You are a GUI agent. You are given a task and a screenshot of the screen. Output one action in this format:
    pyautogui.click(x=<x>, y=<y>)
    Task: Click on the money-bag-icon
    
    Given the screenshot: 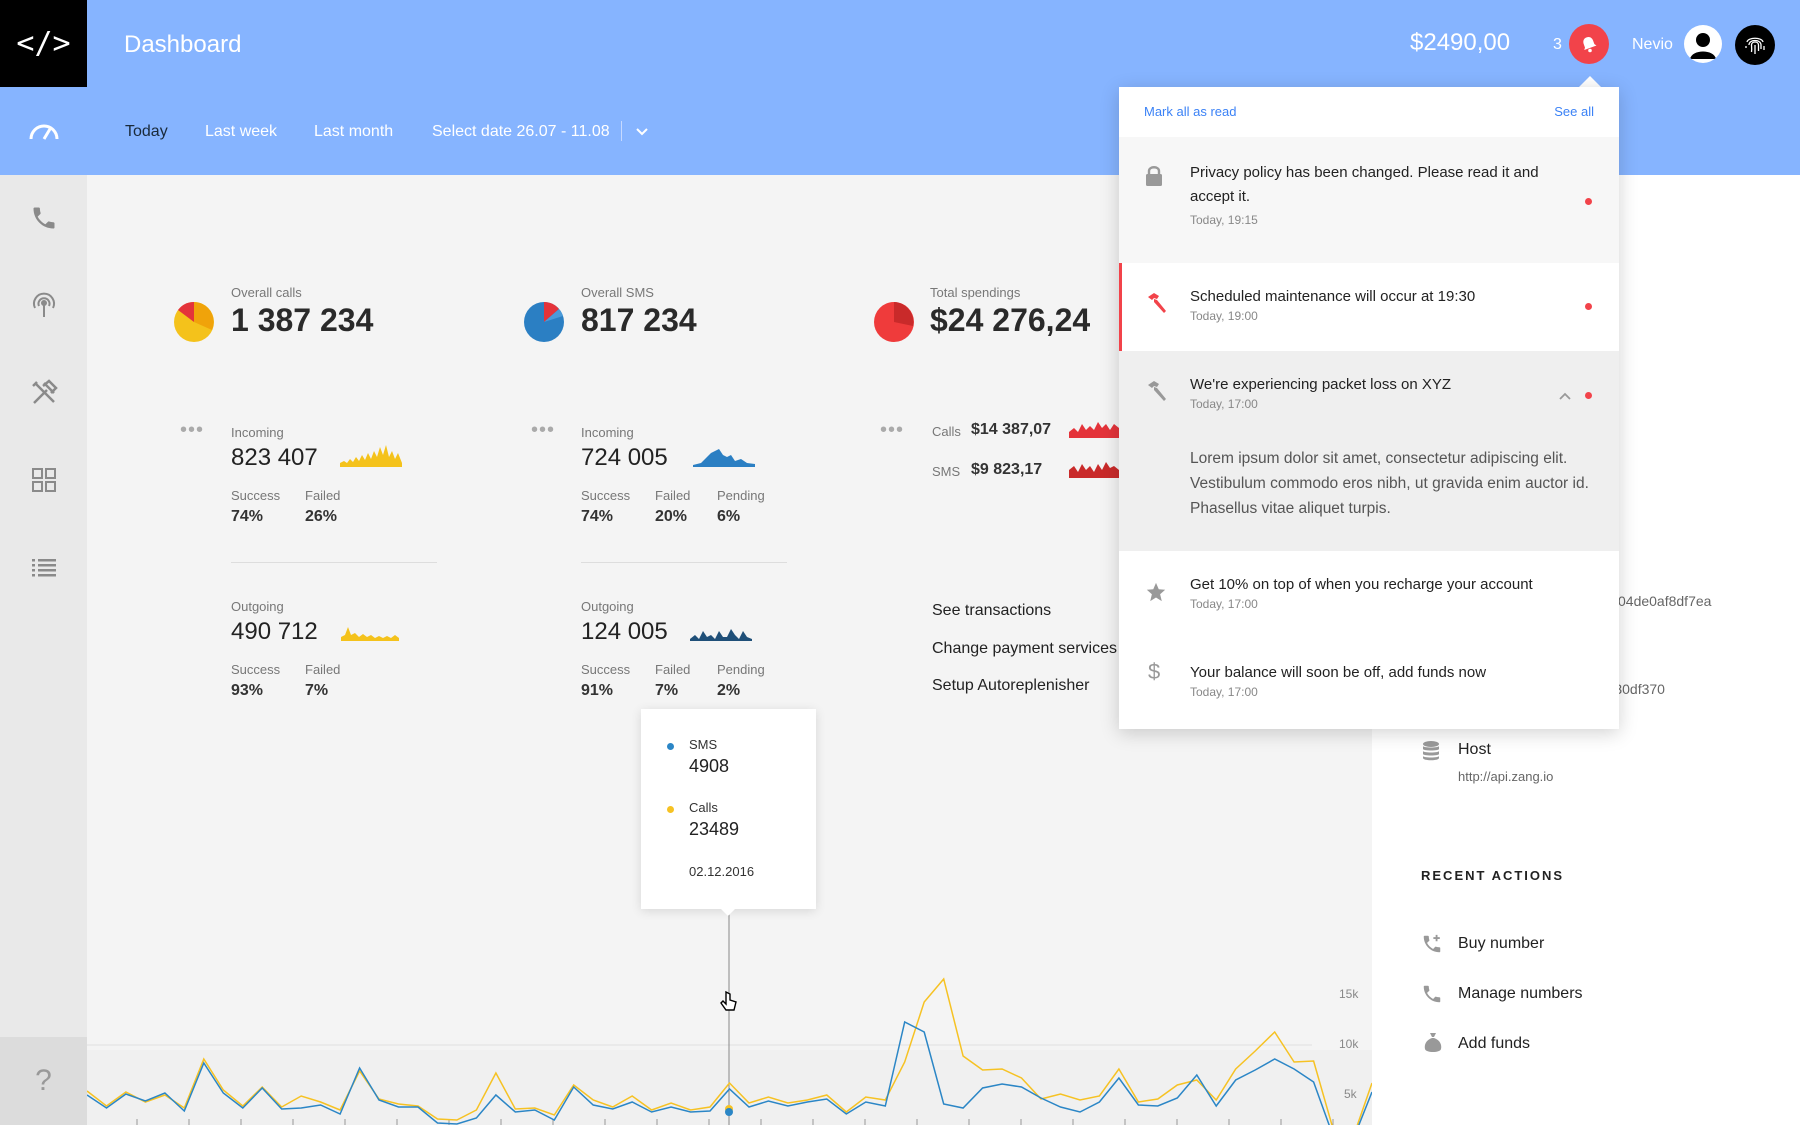 What is the action you would take?
    pyautogui.click(x=1433, y=1042)
    